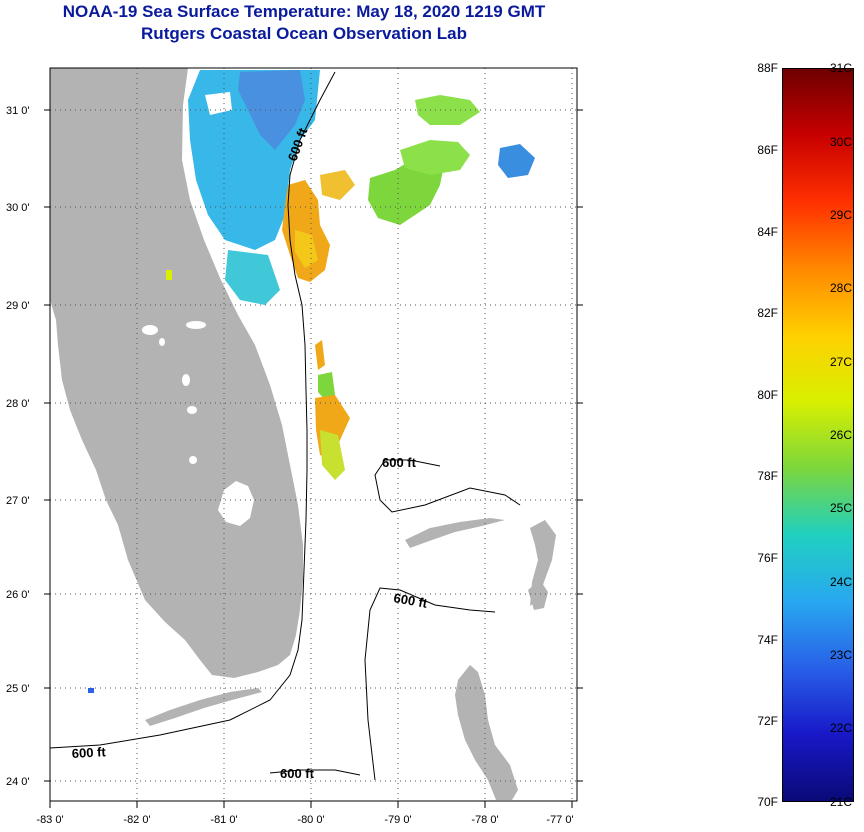 Image resolution: width=864 pixels, height=832 pixels. What do you see at coordinates (841, 582) in the screenshot?
I see `colorbar-c-label: 24C` at bounding box center [841, 582].